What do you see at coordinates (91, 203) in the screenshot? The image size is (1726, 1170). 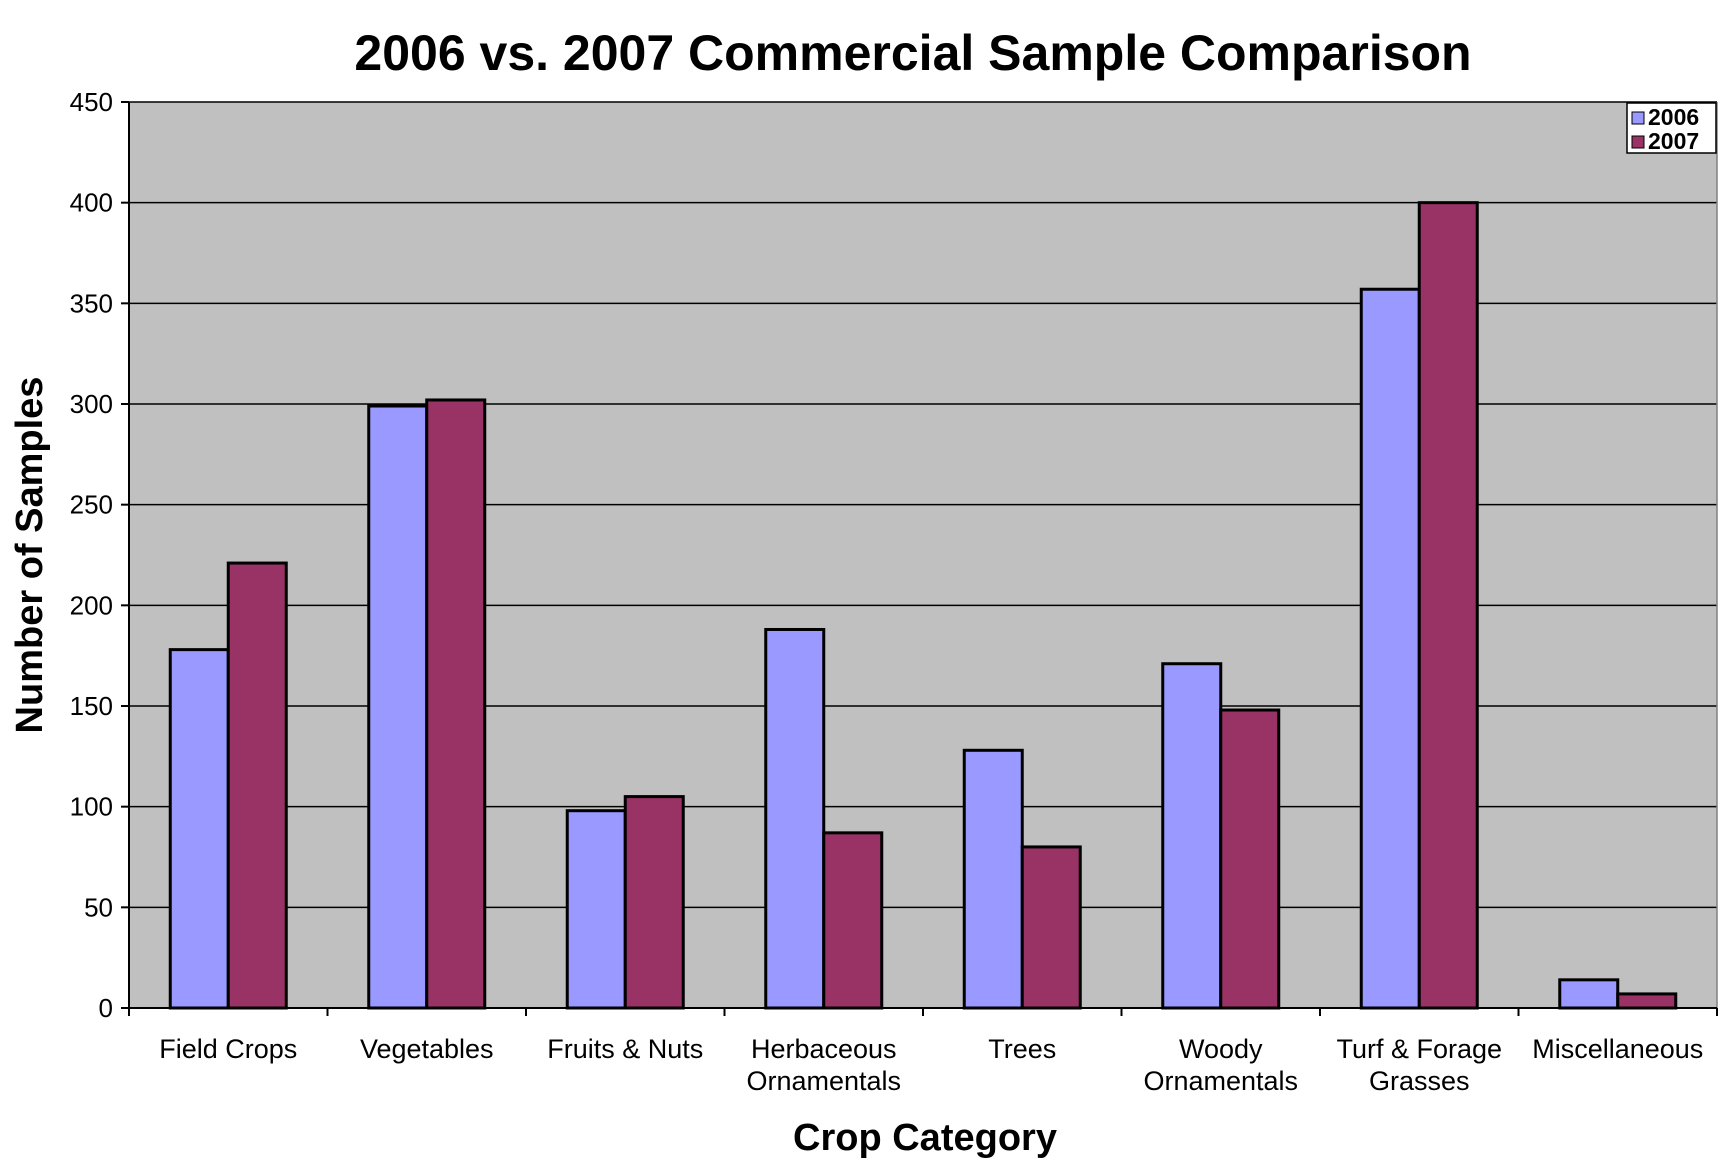 I see `y-tick-label: 400` at bounding box center [91, 203].